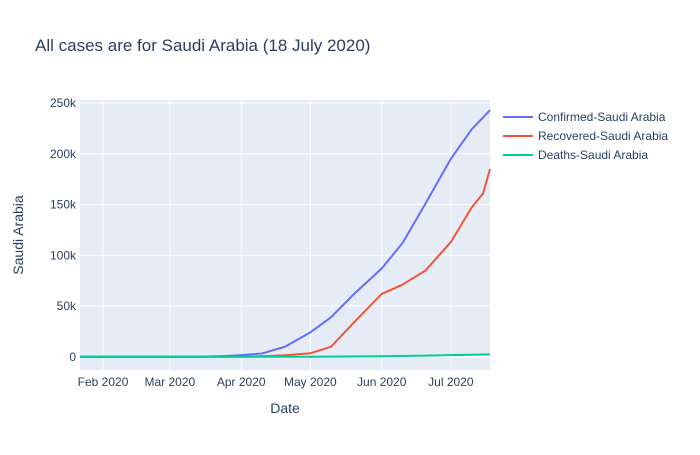 This screenshot has width=700, height=455. Describe the element at coordinates (382, 382) in the screenshot. I see `x-tick-label: Jun 2020` at that location.